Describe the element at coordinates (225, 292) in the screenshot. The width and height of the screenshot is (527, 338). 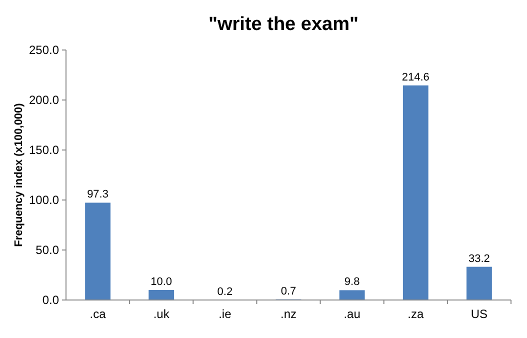
I see `data-label: 0.2` at that location.